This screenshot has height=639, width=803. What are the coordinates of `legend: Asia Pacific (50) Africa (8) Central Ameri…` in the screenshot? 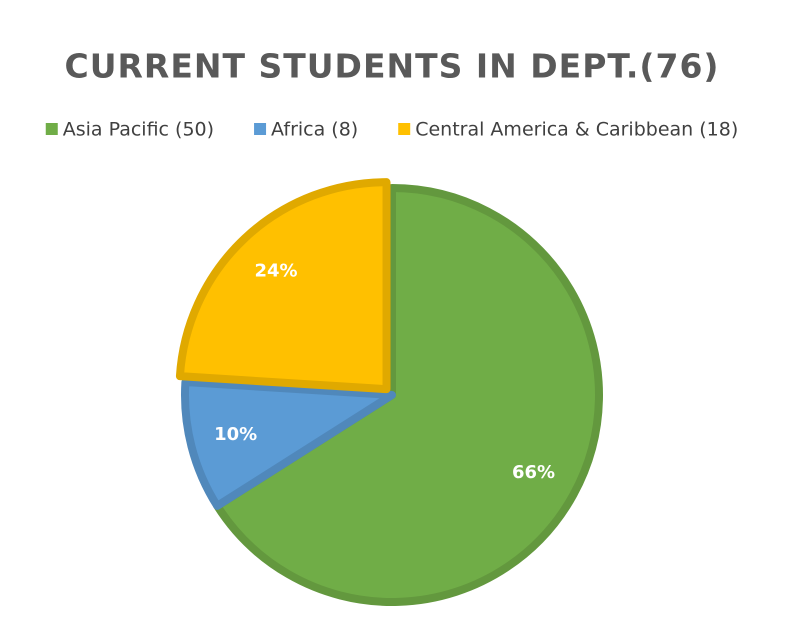 It's located at (391, 130).